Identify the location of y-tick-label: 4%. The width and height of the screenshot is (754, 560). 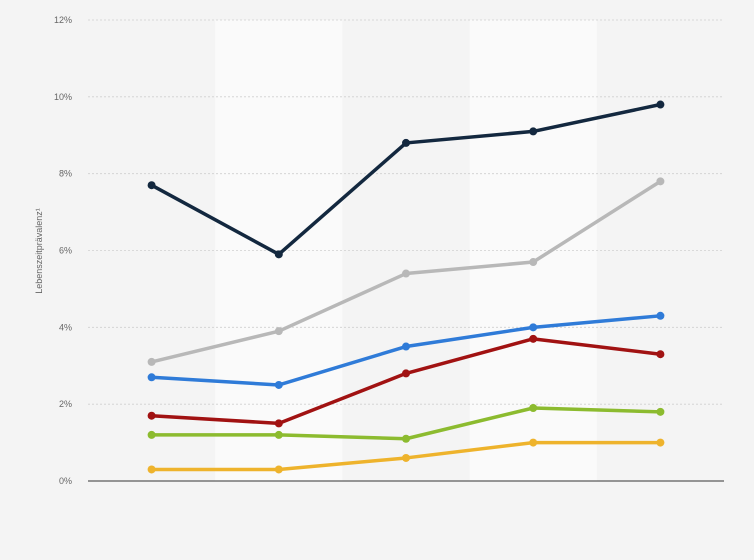
(65, 327).